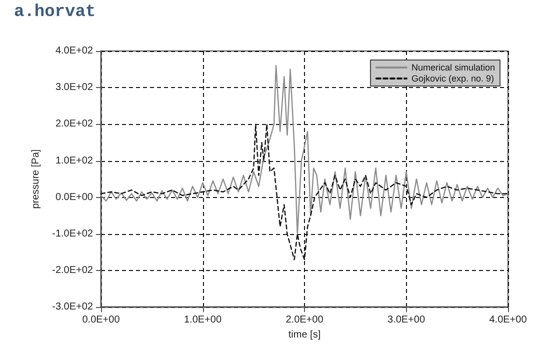  What do you see at coordinates (304, 335) in the screenshot?
I see `x-axis-title: time [s]` at bounding box center [304, 335].